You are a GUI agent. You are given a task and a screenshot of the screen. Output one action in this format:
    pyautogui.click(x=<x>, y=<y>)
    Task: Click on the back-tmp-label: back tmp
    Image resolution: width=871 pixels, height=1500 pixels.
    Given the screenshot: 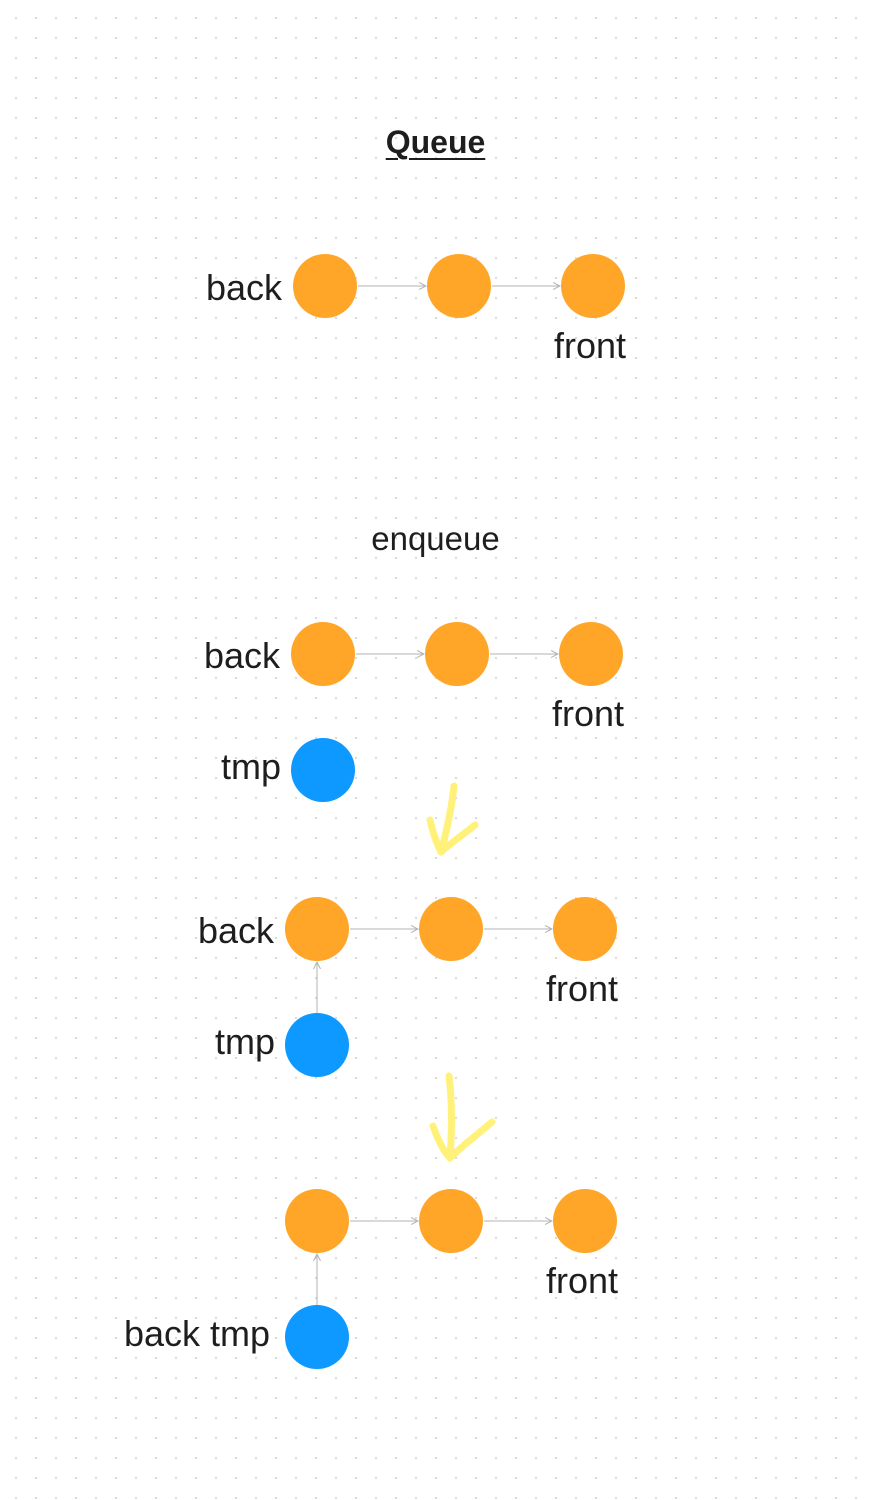 What is the action you would take?
    pyautogui.click(x=197, y=1333)
    